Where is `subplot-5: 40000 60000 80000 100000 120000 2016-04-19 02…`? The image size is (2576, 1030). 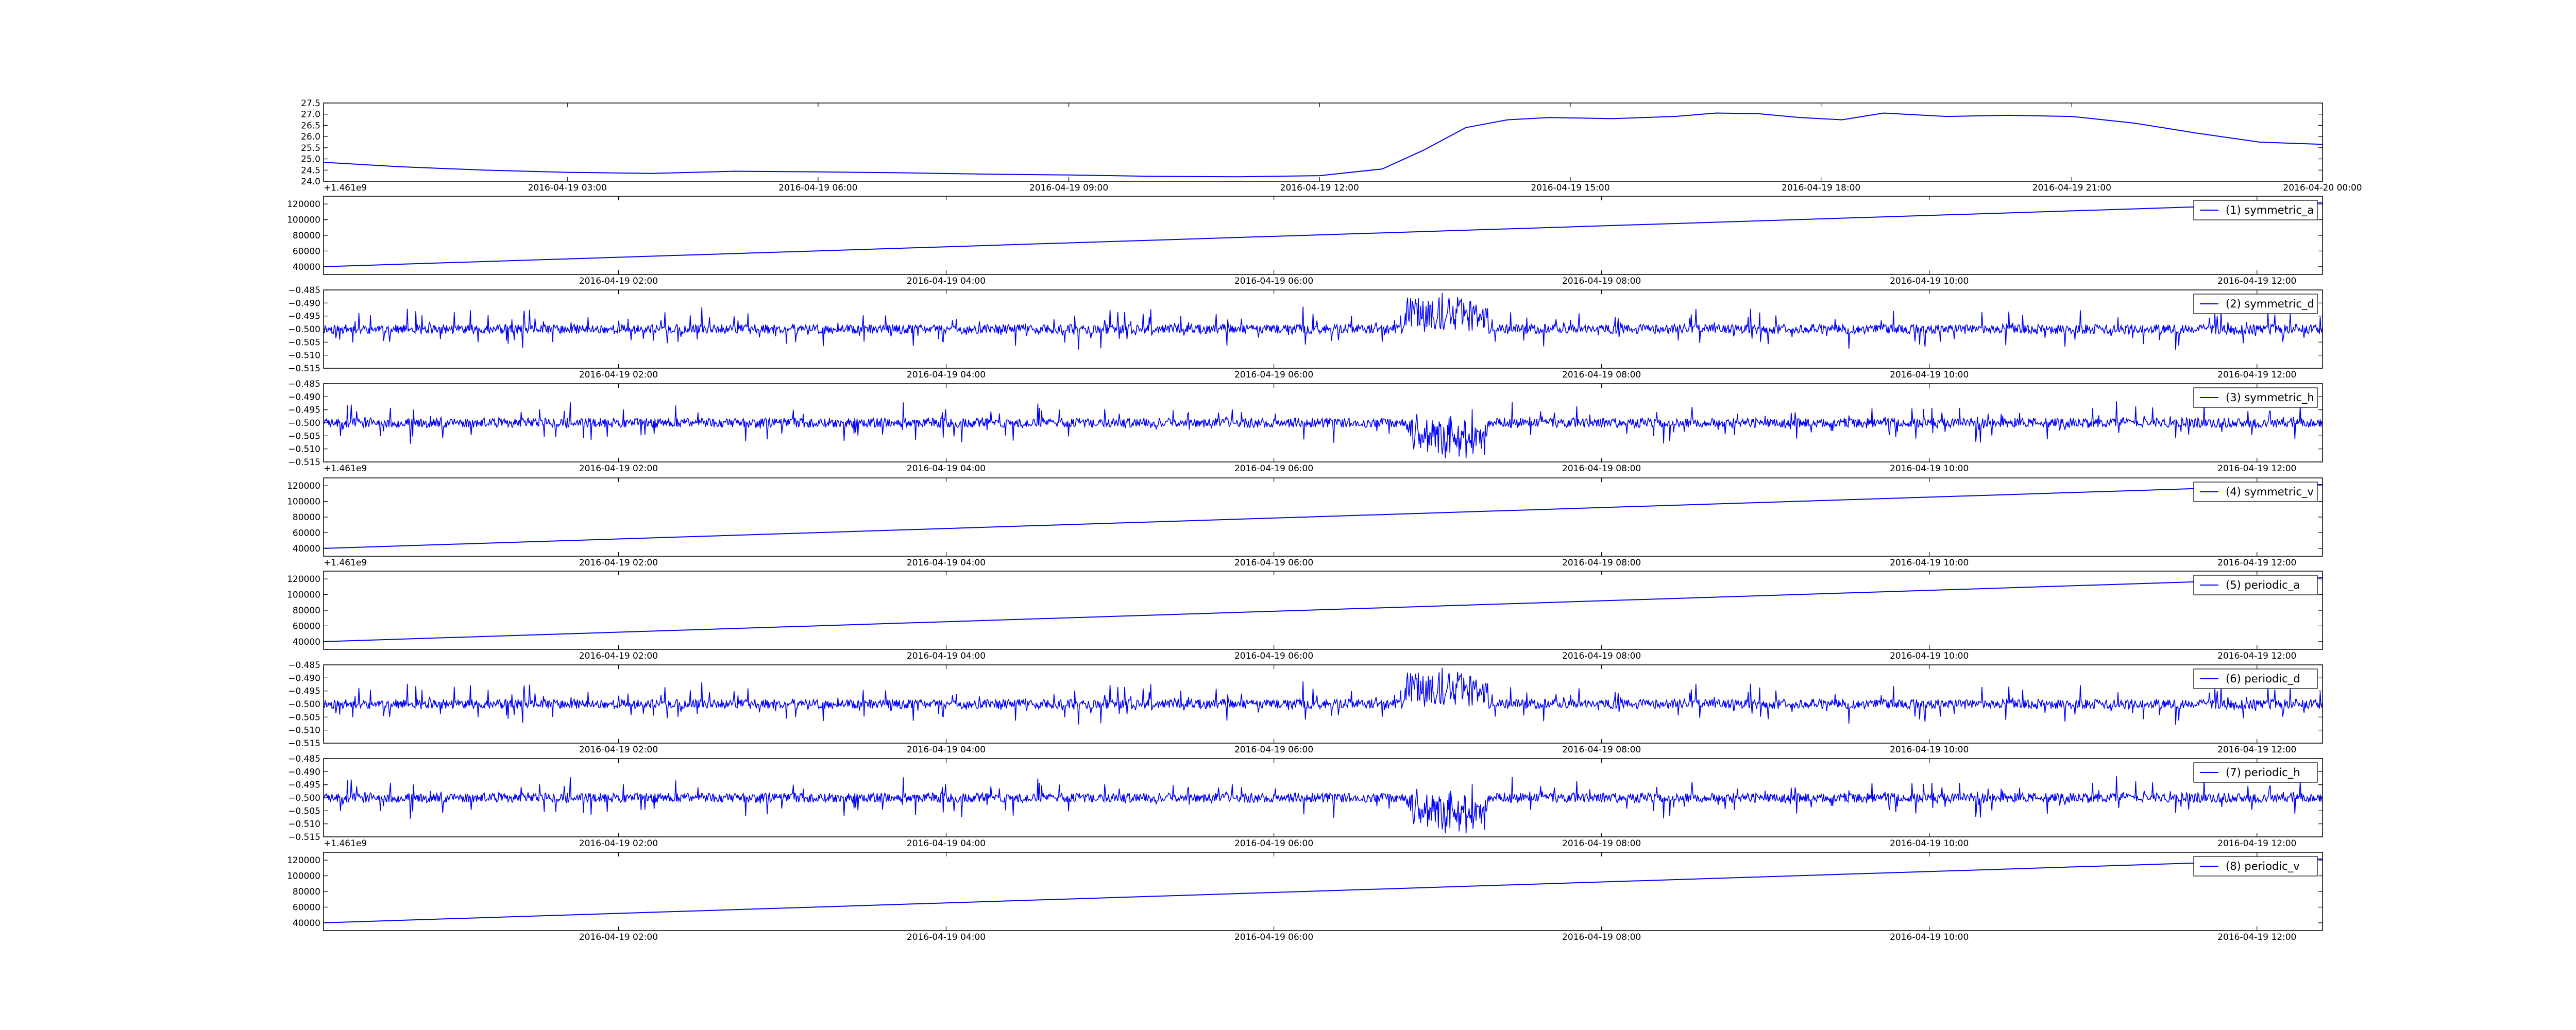 subplot-5: 40000 60000 80000 100000 120000 2016-04-19 02… is located at coordinates (1305, 522).